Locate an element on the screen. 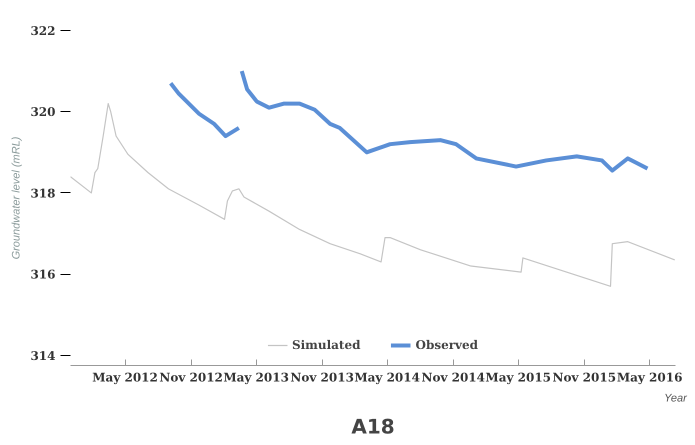  x-tick-label: May 2014 is located at coordinates (387, 377).